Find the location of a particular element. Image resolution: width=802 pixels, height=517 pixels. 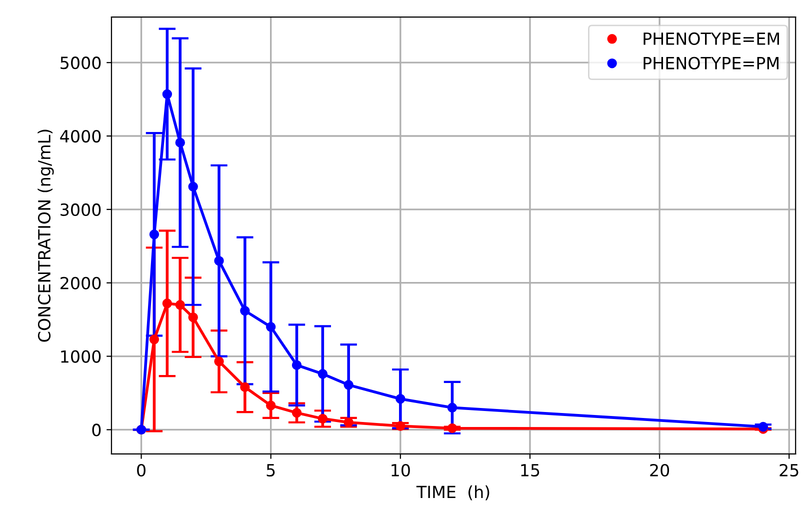

x-tick-label: 10 is located at coordinates (401, 470).